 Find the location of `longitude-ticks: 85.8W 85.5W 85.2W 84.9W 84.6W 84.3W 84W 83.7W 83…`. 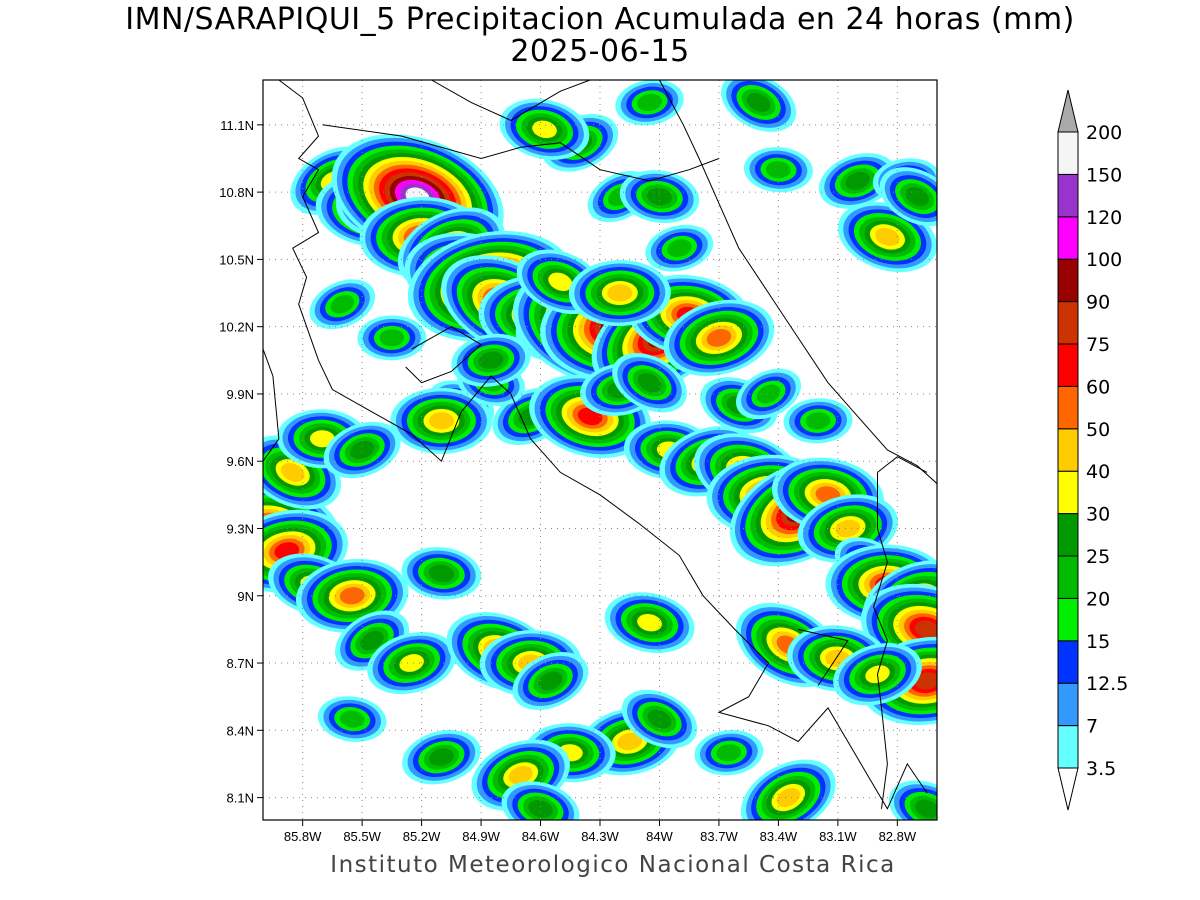

longitude-ticks: 85.8W 85.5W 85.2W 84.9W 84.6W 84.3W 84W 83.7W 83… is located at coordinates (600, 832).